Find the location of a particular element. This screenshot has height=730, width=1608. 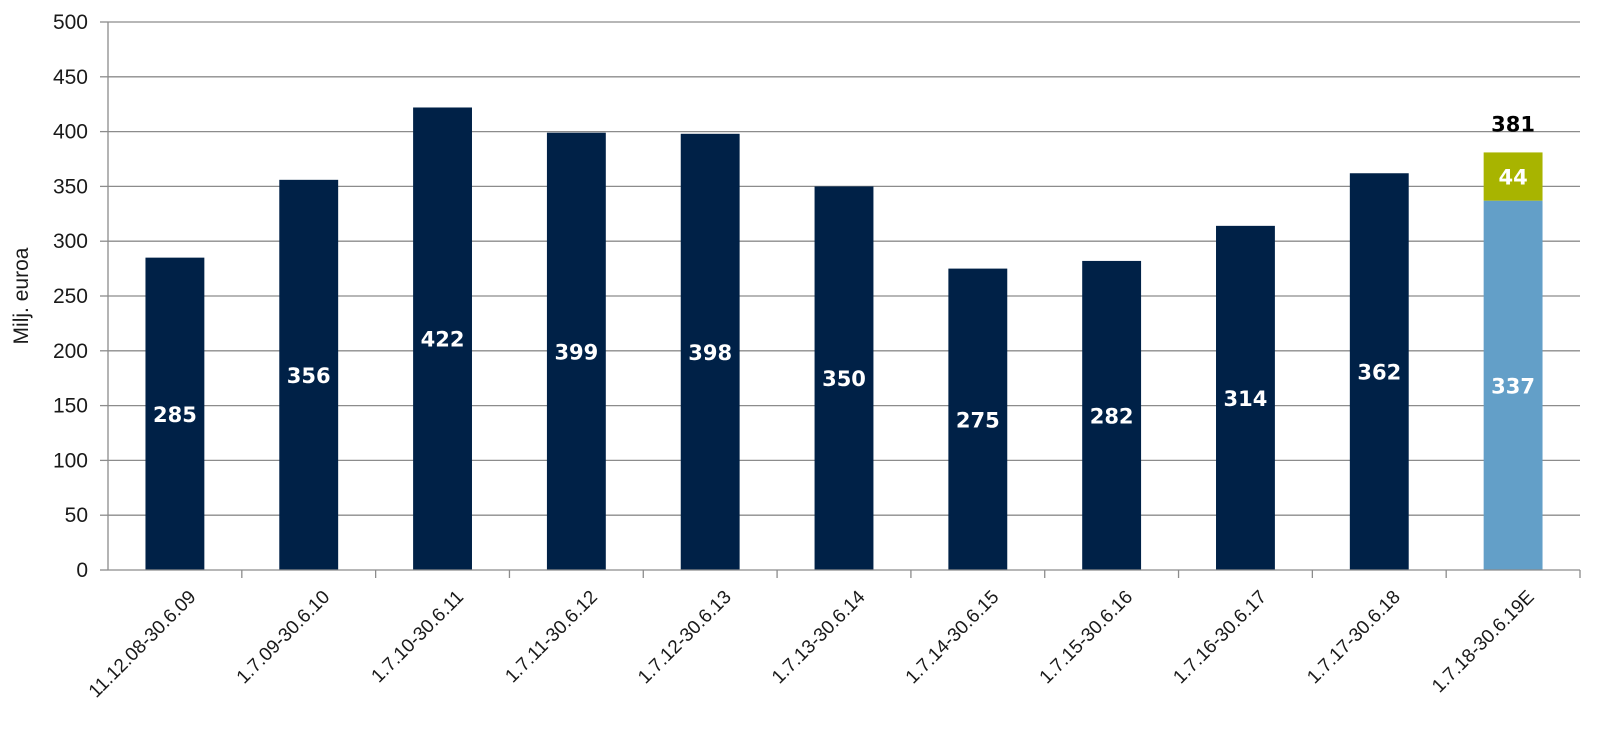

x-tick-label: 1.7.14-30.6.15 is located at coordinates (953, 638).